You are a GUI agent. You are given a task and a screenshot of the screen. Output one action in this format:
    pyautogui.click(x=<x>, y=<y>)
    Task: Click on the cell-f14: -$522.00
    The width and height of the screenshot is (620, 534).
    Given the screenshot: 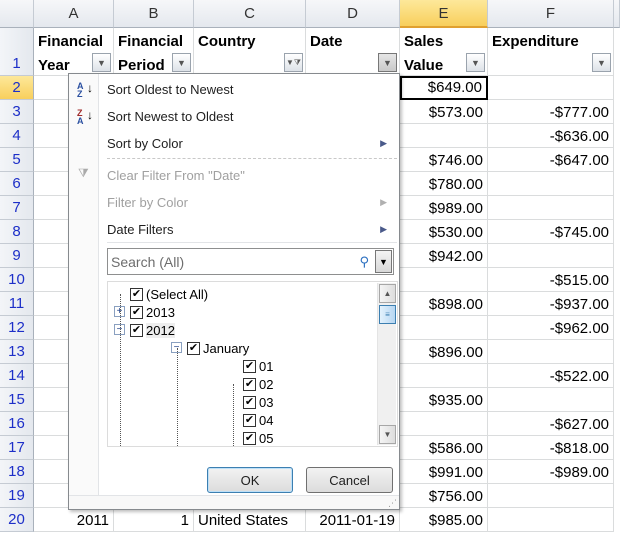 What is the action you would take?
    pyautogui.click(x=551, y=376)
    